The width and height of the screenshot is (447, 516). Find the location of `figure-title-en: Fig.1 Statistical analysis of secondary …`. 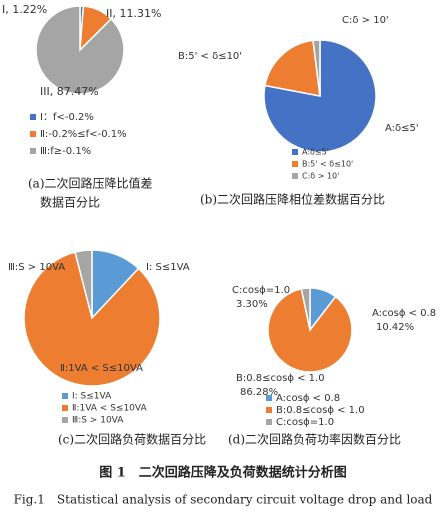

figure-title-en: Fig.1 Statistical analysis of secondary … is located at coordinates (223, 500).